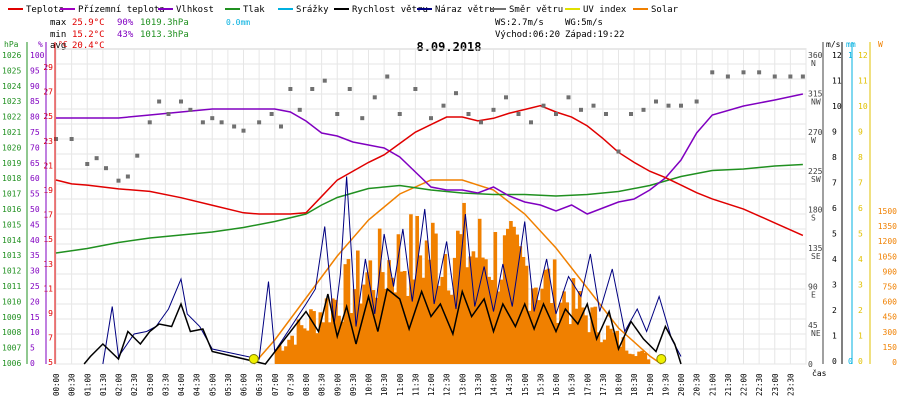 The image size is (900, 400). I want to click on axis-temp-tick: 11, so click(48, 288).